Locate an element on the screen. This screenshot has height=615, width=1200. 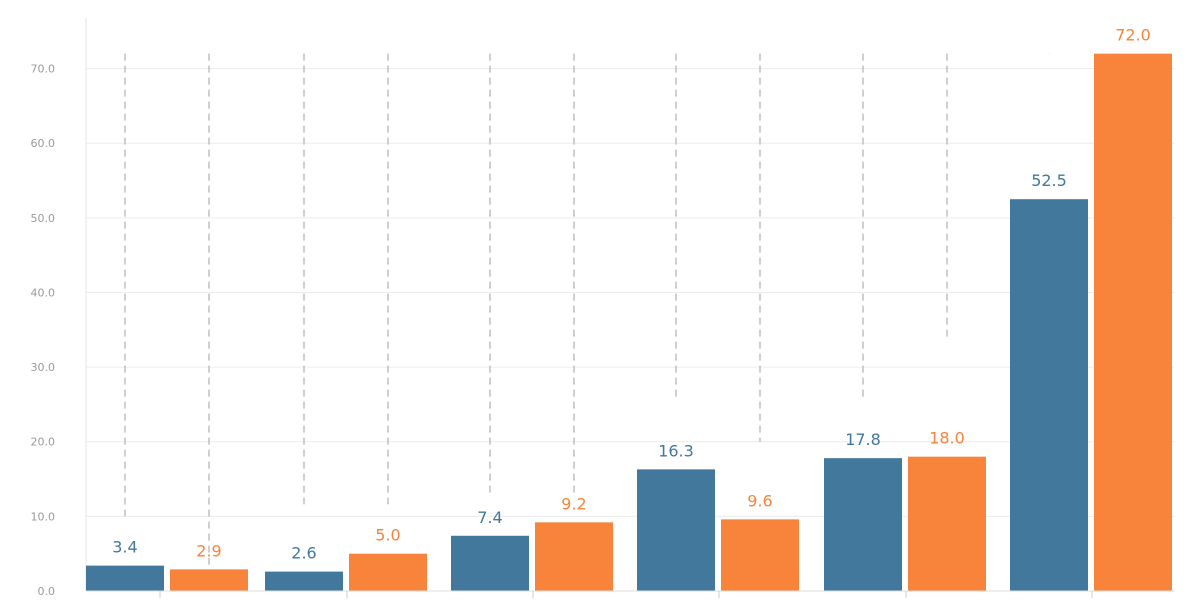
data-label: 9.6 is located at coordinates (759, 500).